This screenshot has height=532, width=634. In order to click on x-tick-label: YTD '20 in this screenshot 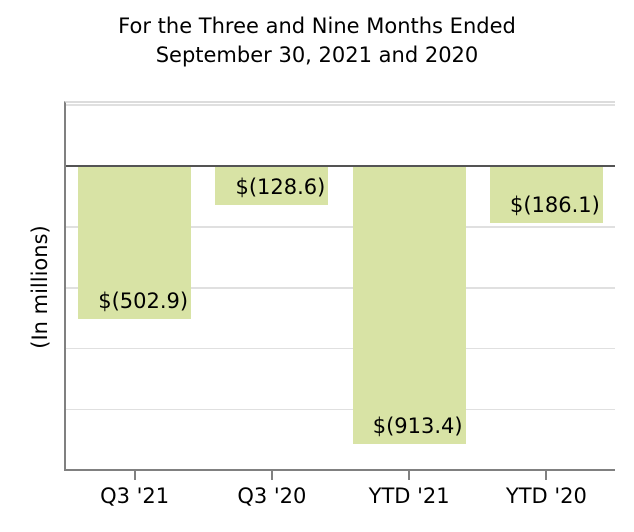, I will do `click(546, 496)`.